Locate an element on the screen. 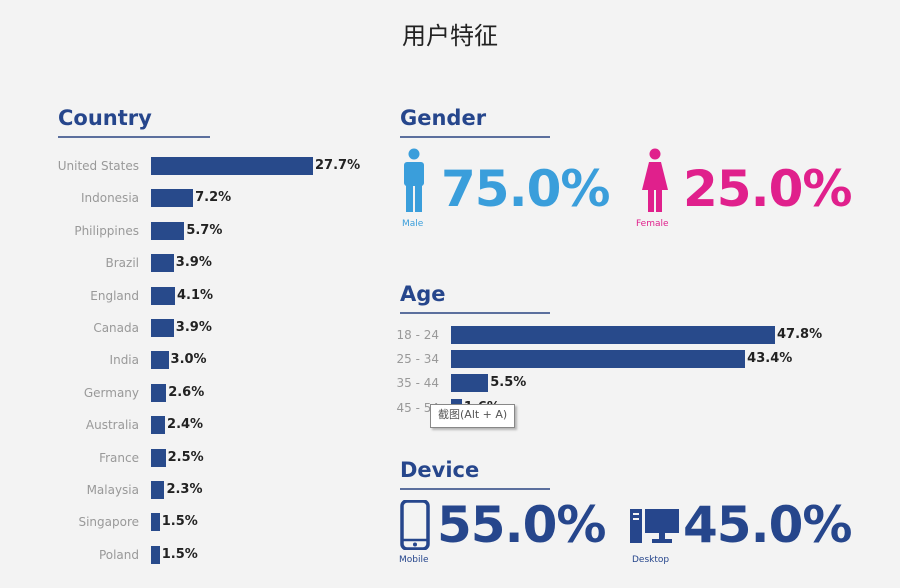 The image size is (900, 588). mobile-phone-icon is located at coordinates (415, 525).